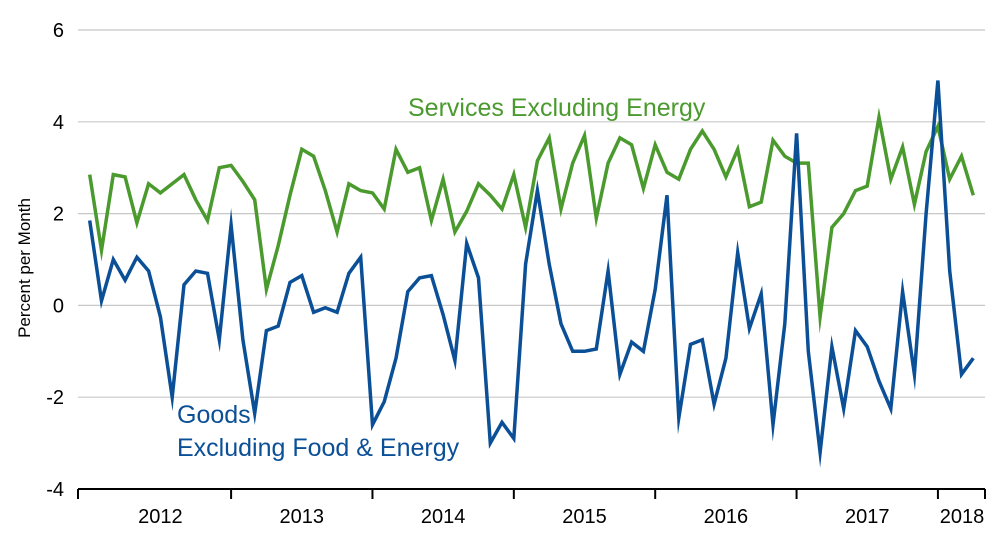 This screenshot has width=1000, height=544. Describe the element at coordinates (726, 517) in the screenshot. I see `x-tick-label-2016: 2016` at that location.